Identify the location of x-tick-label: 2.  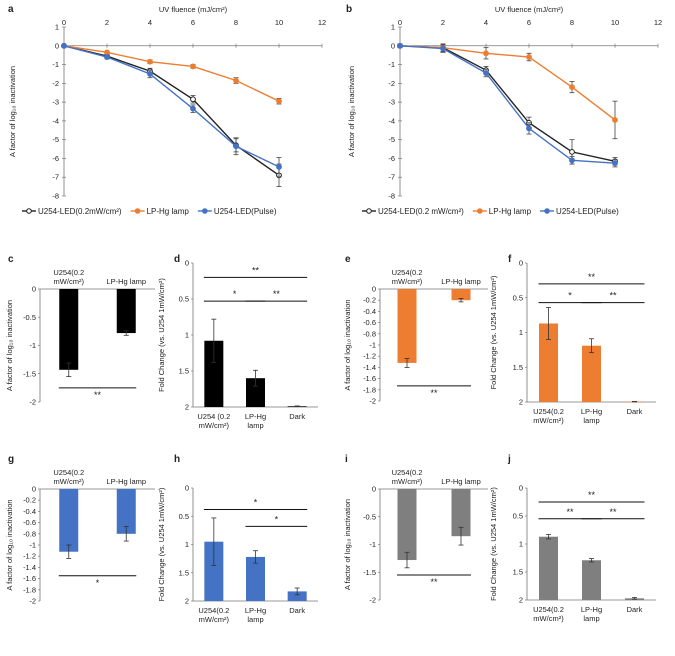
(107, 22).